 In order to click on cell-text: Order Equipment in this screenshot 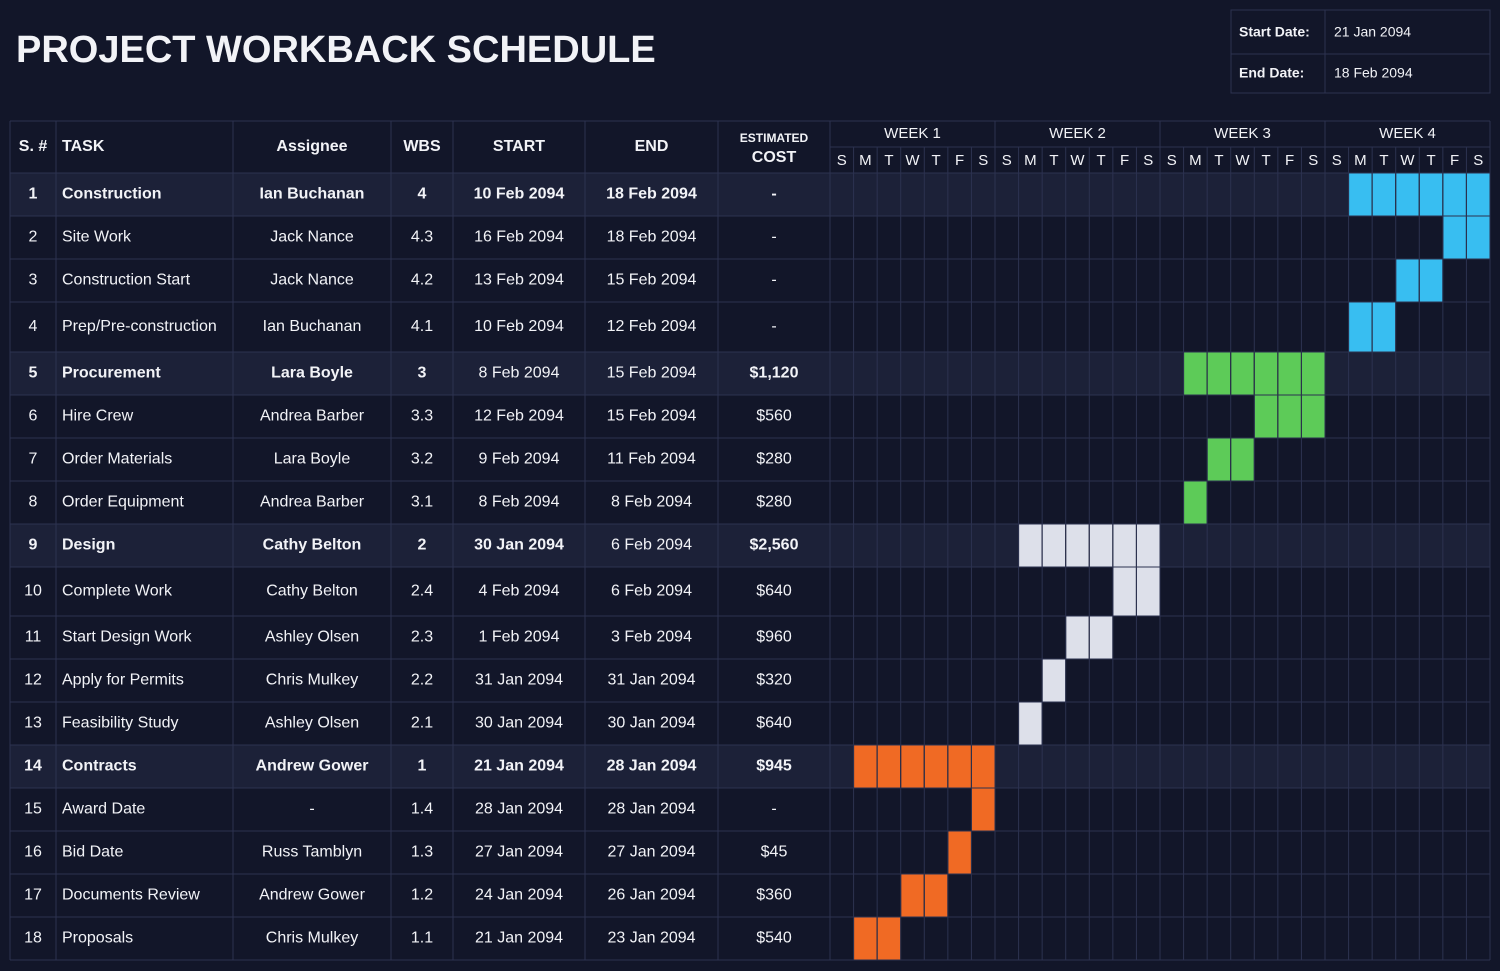, I will do `click(123, 502)`.